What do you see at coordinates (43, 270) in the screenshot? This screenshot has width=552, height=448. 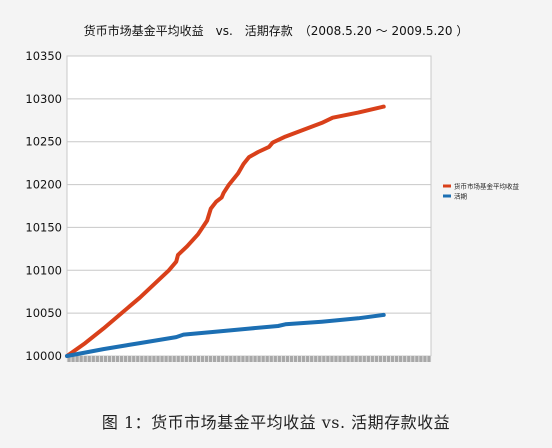 I see `y-tick-label: 10100` at bounding box center [43, 270].